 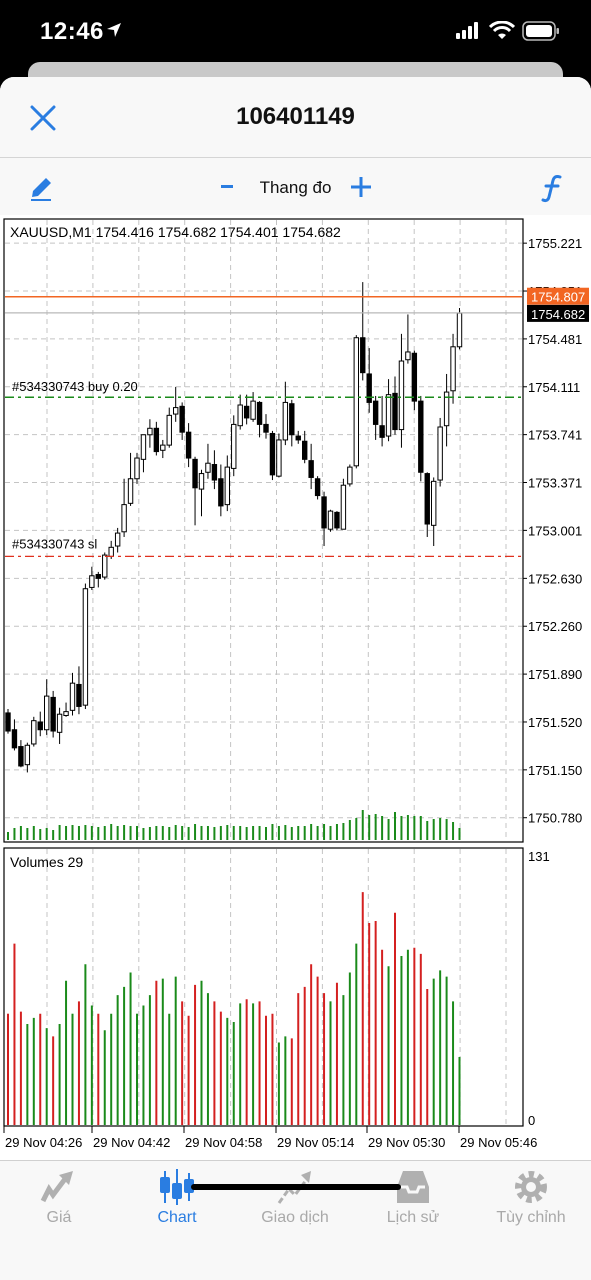 I want to click on tab-label-tuy-chinh: Tùy chỉnh, so click(x=531, y=1217).